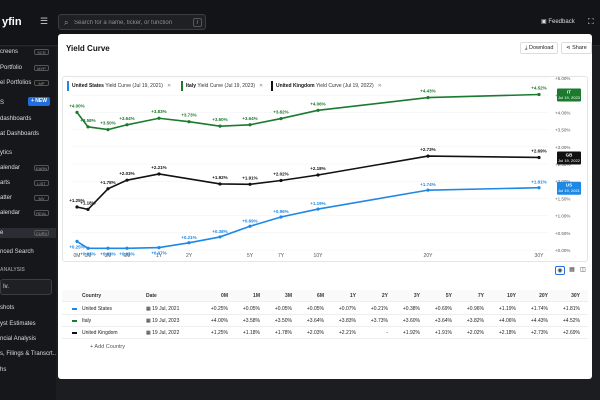 Image resolution: width=600 pixels, height=400 pixels. Describe the element at coordinates (562, 233) in the screenshot. I see `y-tick-label: +0.50%` at that location.